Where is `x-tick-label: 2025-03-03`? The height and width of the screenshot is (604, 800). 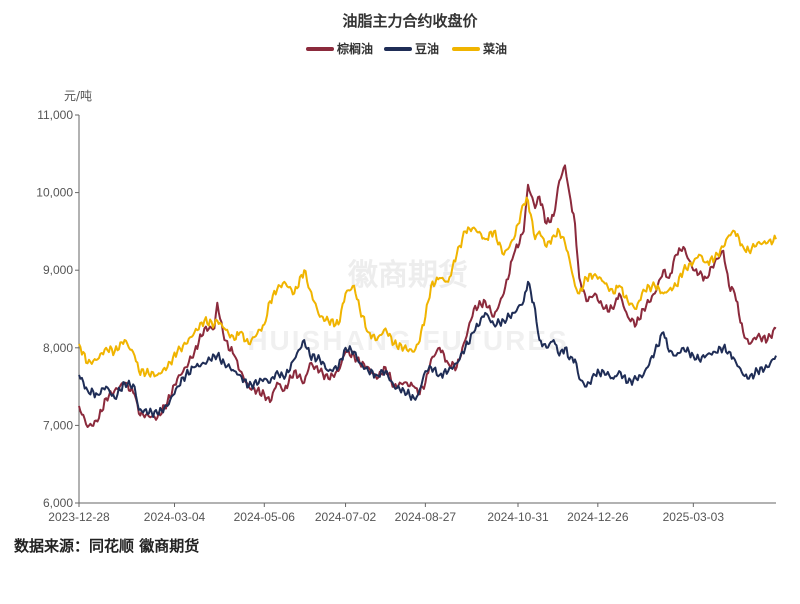
x-tick-label: 2025-03-03 is located at coordinates (694, 517).